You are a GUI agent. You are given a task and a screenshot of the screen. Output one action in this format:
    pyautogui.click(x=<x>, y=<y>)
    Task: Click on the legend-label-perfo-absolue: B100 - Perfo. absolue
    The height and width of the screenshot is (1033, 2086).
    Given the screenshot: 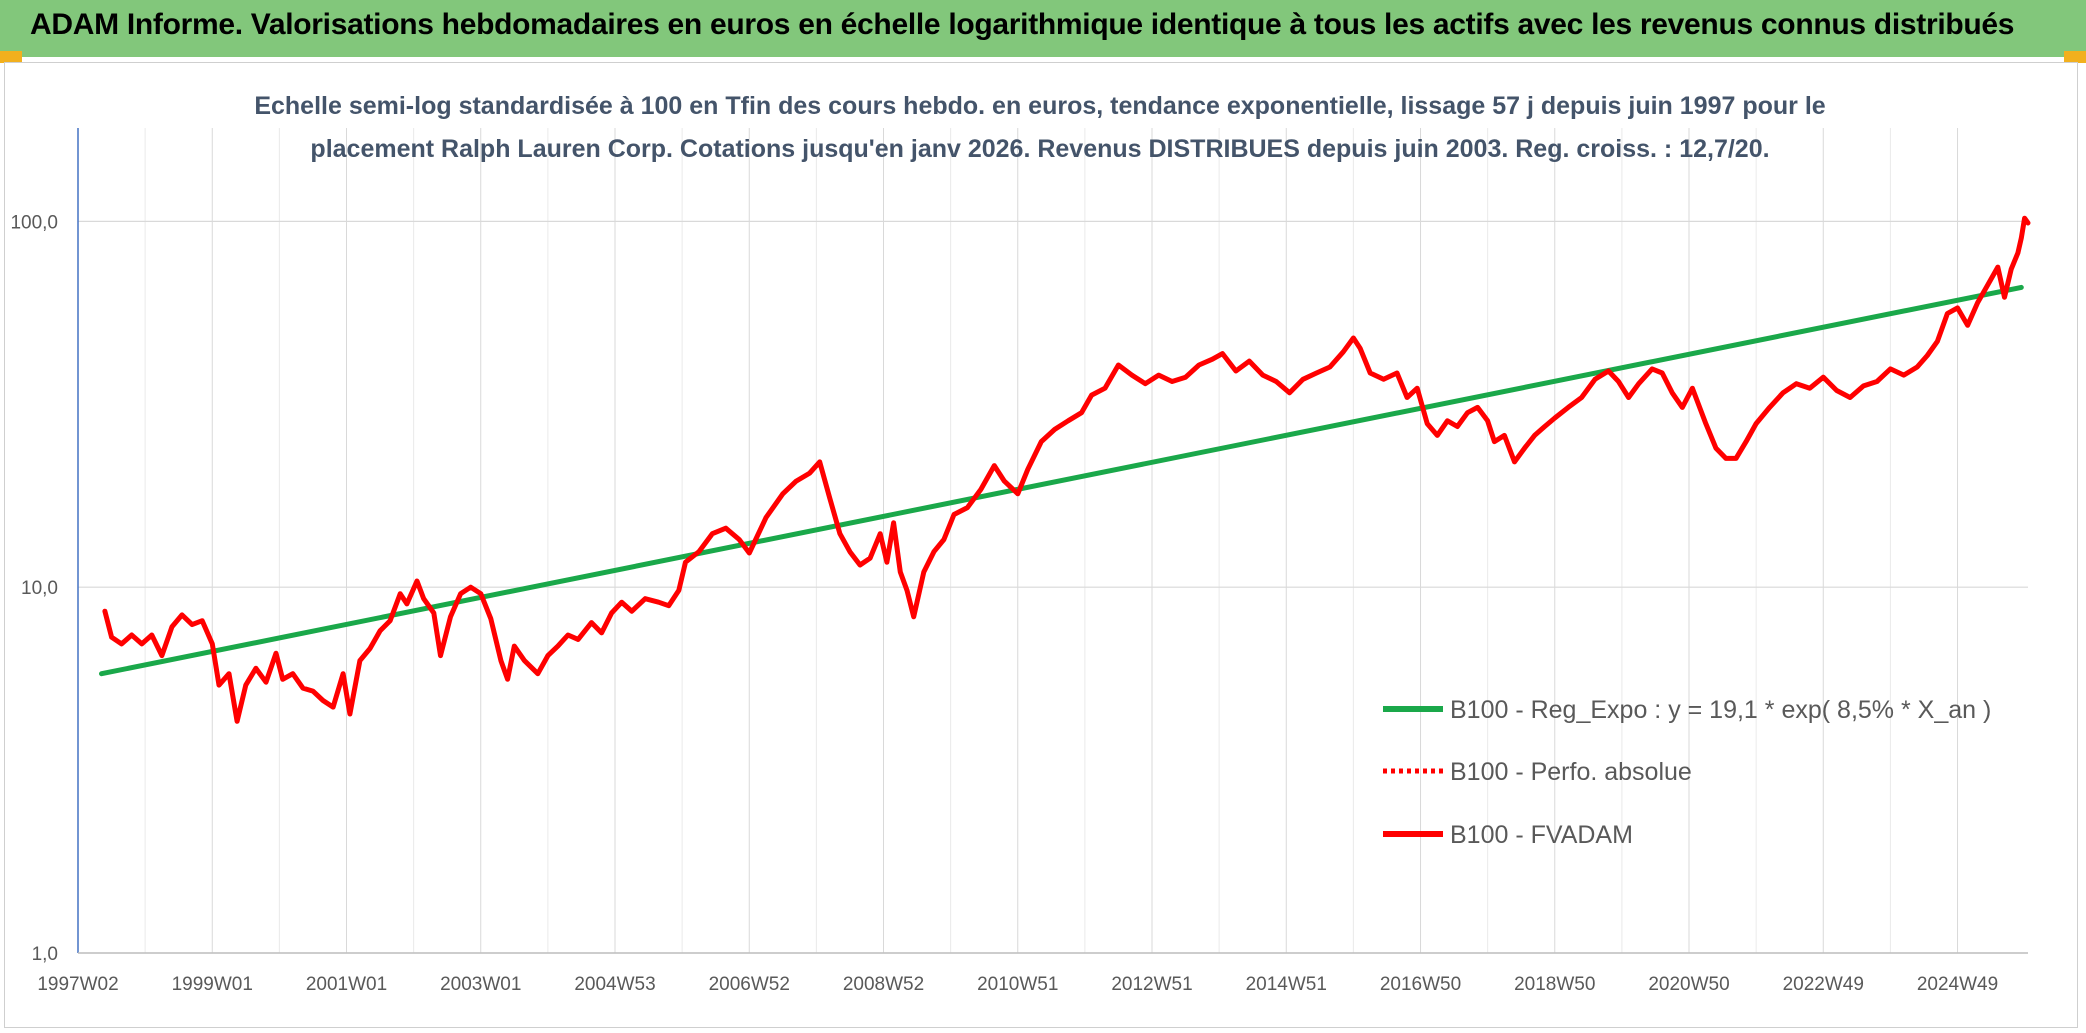 What is the action you would take?
    pyautogui.click(x=1571, y=772)
    